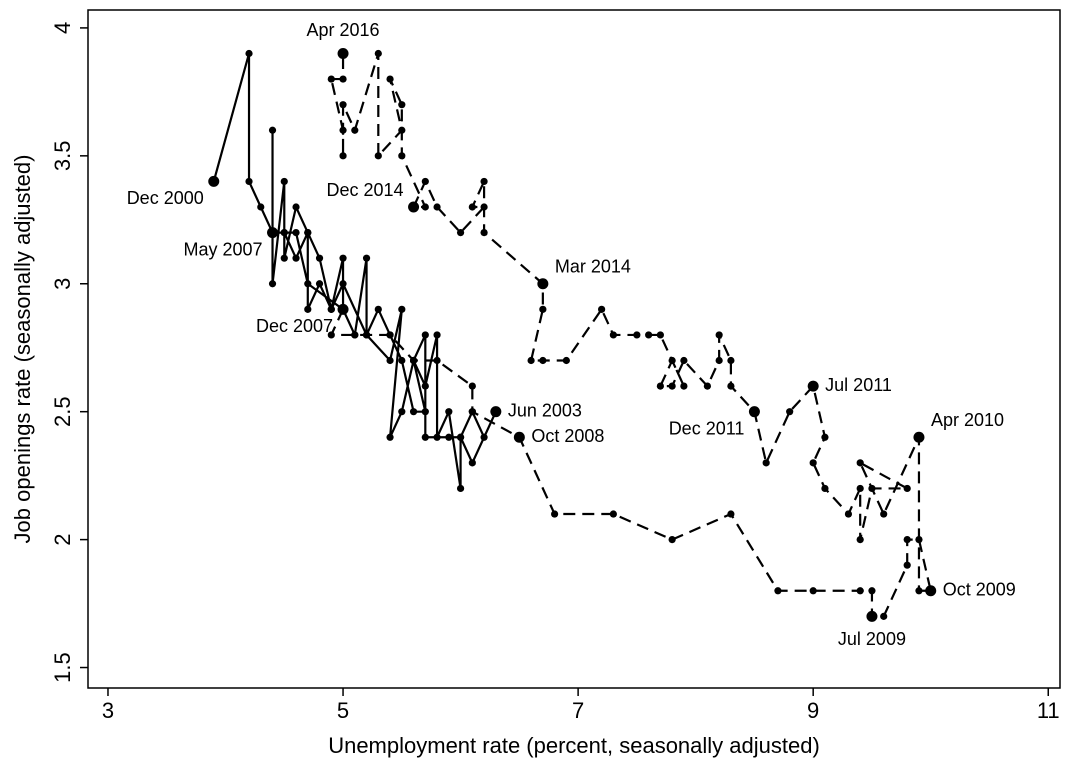 The image size is (1074, 767). I want to click on annotation: Mar 2014, so click(593, 267).